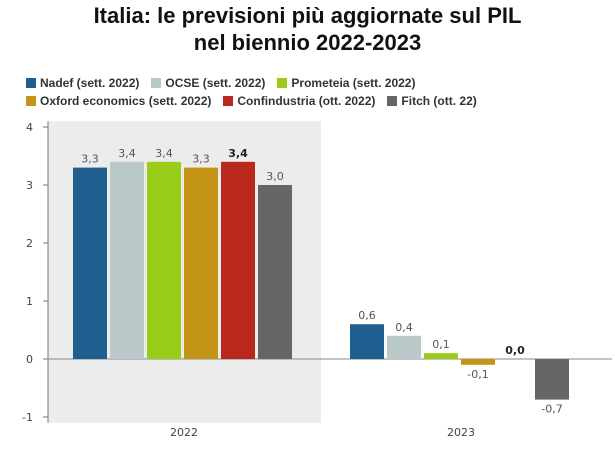 The image size is (615, 453). I want to click on legend-label-fitch: Fitch (ott. 22), so click(439, 101).